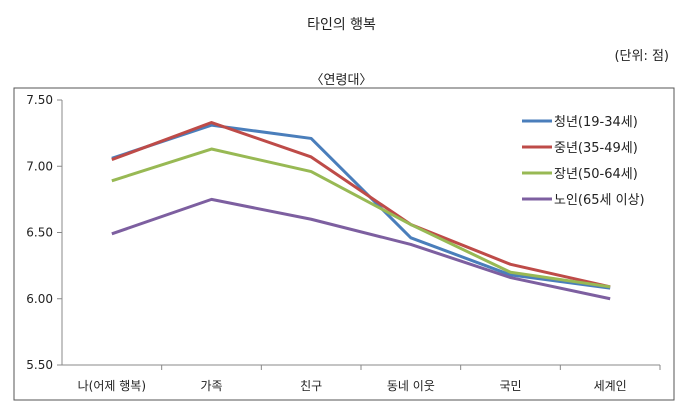 This screenshot has height=414, width=683. I want to click on legend-label: 청년(19-34세), so click(596, 122).